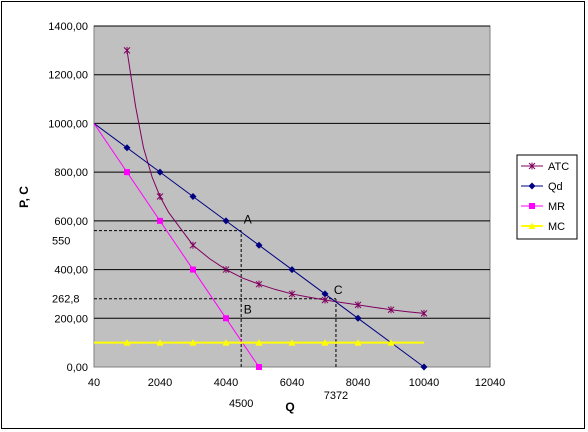 The width and height of the screenshot is (588, 432). What do you see at coordinates (94, 383) in the screenshot?
I see `x-tick-label: 40` at bounding box center [94, 383].